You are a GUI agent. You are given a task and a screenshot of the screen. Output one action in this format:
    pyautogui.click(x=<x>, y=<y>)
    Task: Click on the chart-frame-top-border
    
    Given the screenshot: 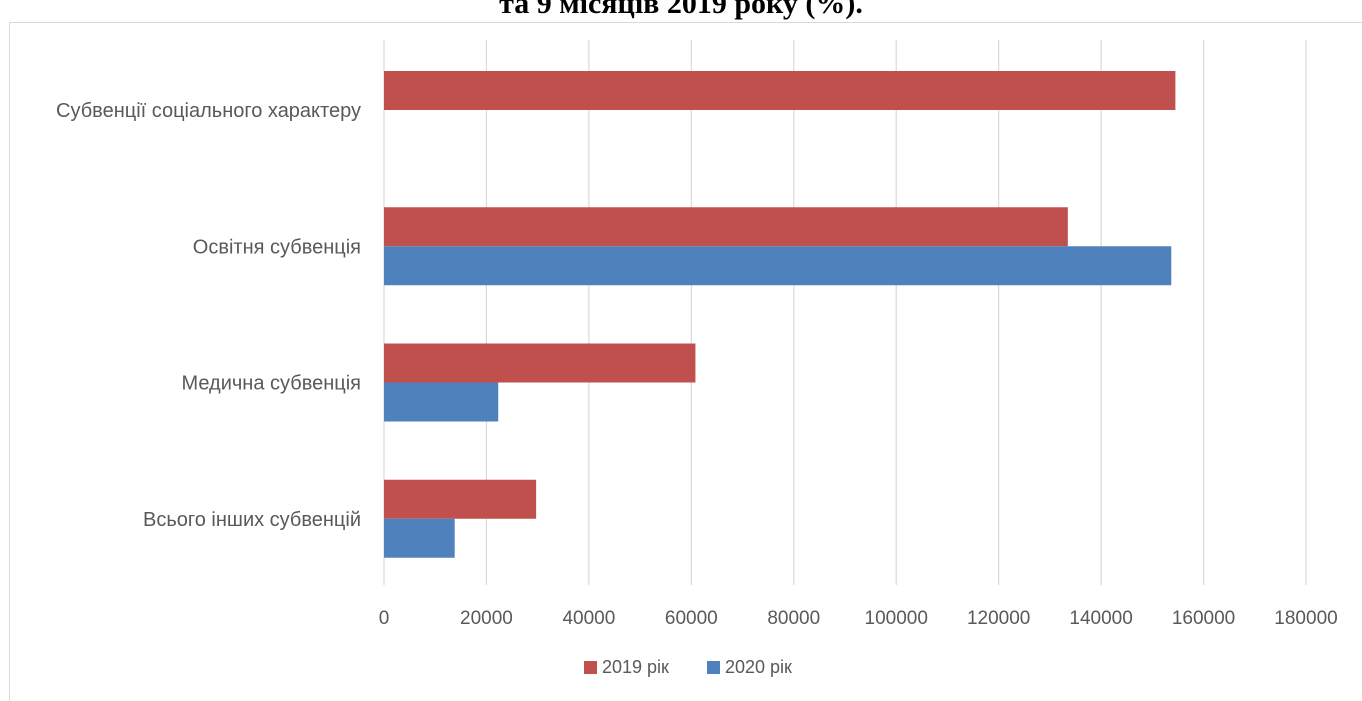 What is the action you would take?
    pyautogui.click(x=685, y=22)
    